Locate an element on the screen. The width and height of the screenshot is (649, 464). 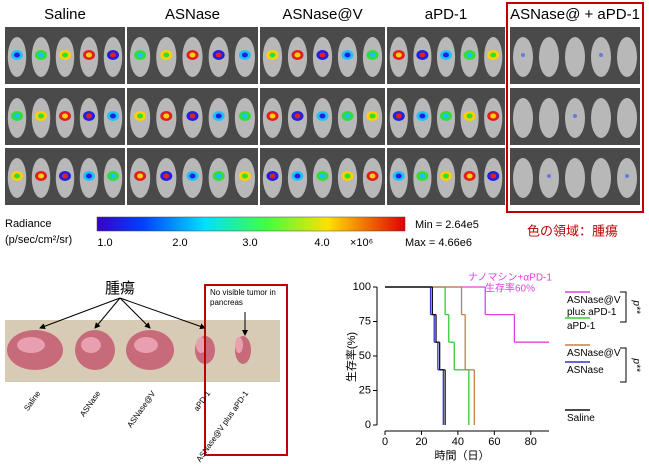
group-header: ASNase is located at coordinates (192, 14).